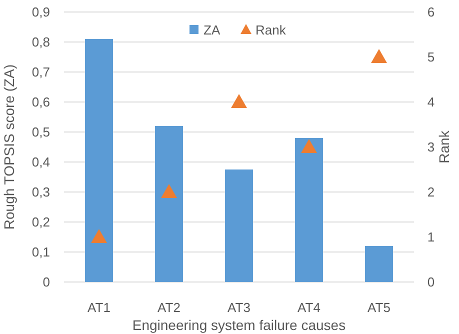 Image resolution: width=459 pixels, height=334 pixels. I want to click on x-tick-label: AT1, so click(99, 307).